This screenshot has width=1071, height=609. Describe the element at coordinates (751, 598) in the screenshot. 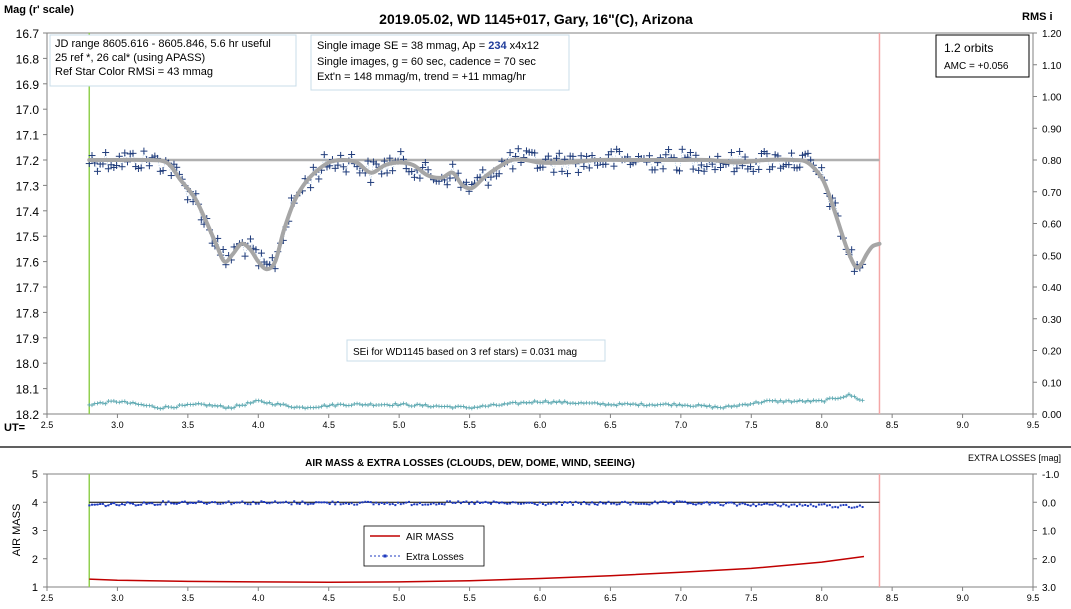

I see `x-tick-label: 7.5` at that location.